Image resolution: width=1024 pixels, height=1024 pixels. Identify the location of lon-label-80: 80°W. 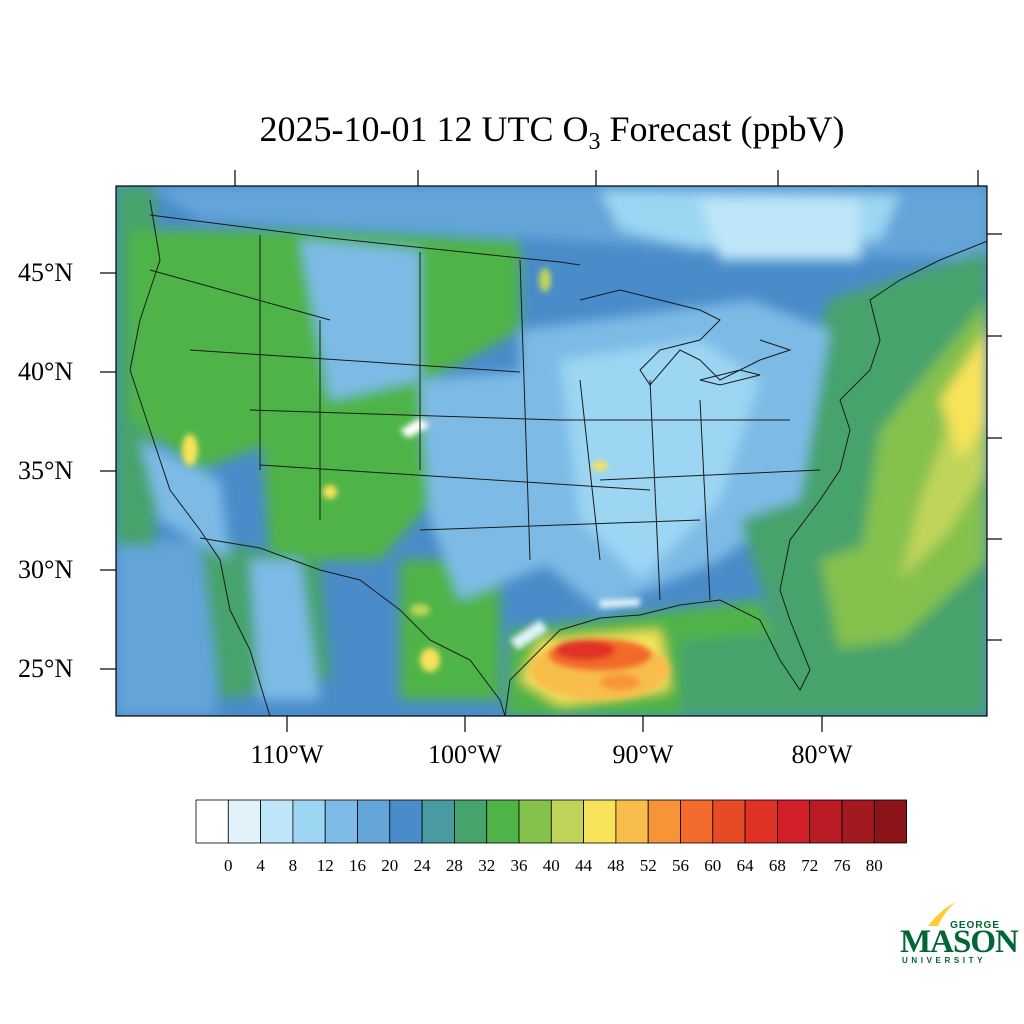
(822, 754).